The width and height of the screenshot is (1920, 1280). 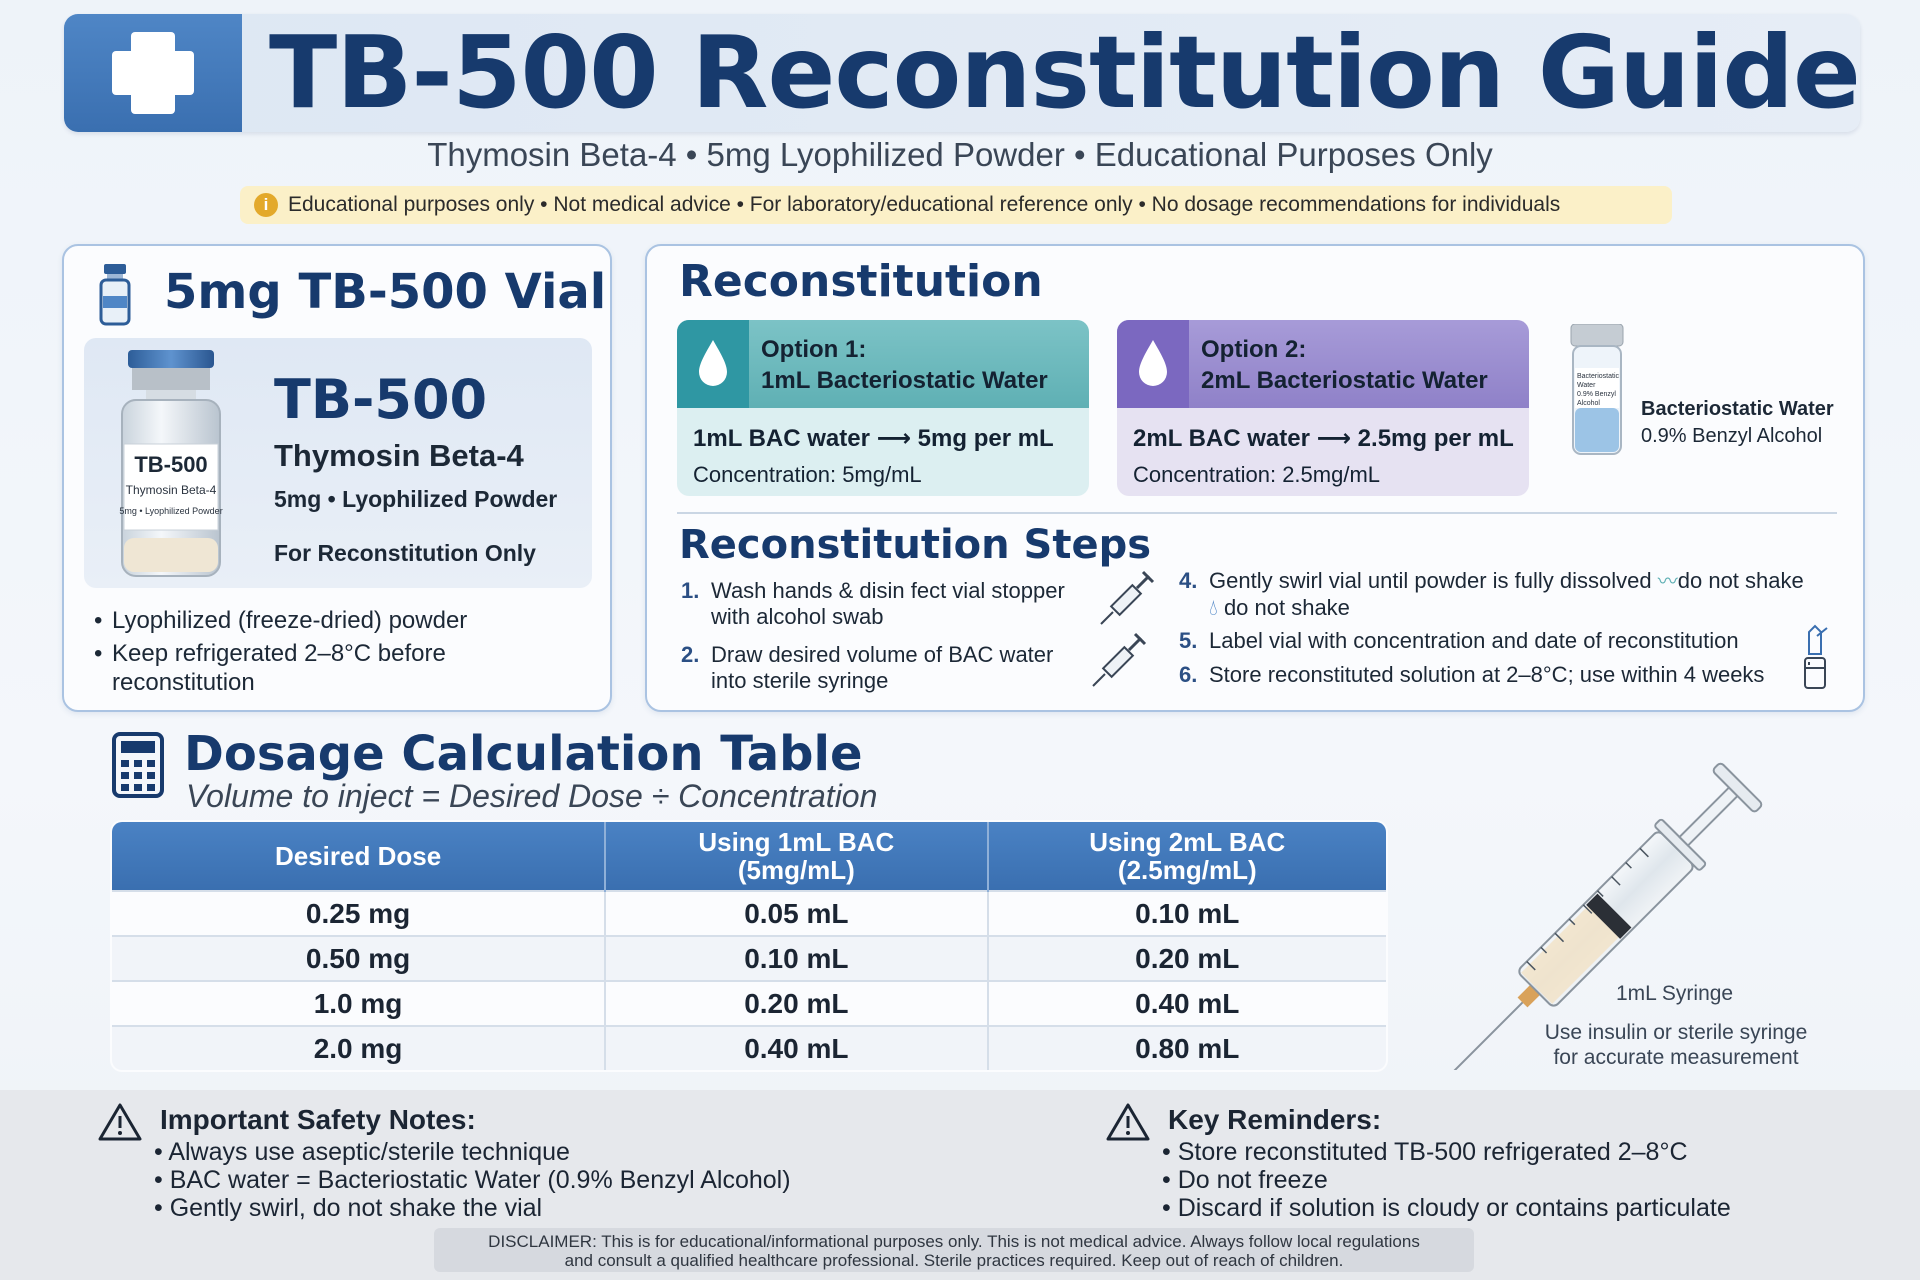 I want to click on step-text-warning-2: do not shake, so click(x=1286, y=607).